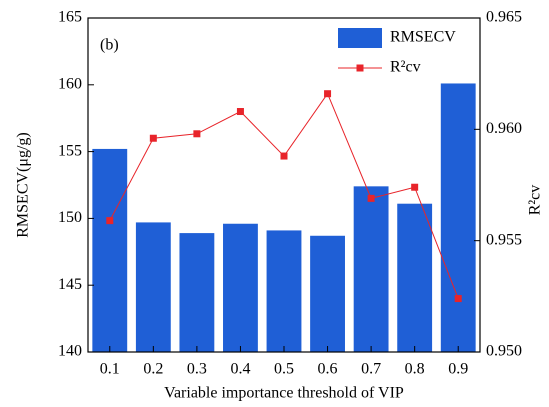 Image resolution: width=549 pixels, height=407 pixels. Describe the element at coordinates (70, 351) in the screenshot. I see `y-tick-label: 140` at that location.